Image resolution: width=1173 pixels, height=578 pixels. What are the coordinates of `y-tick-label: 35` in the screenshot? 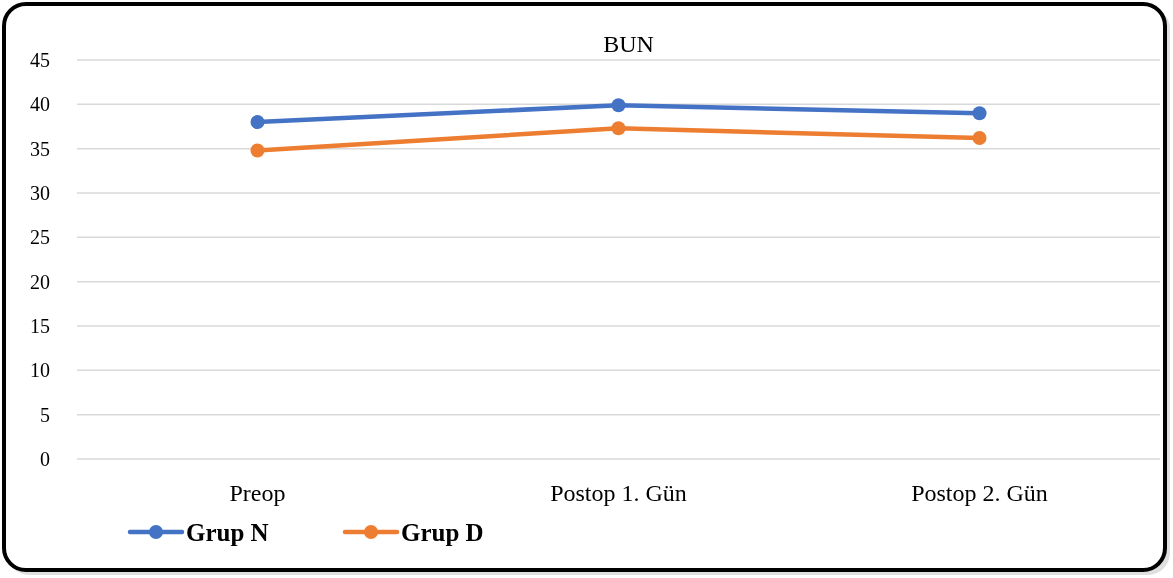 It's located at (40, 148).